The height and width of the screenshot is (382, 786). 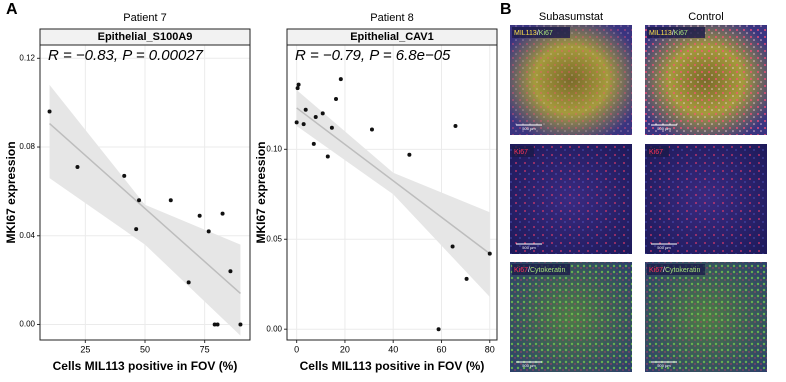 What do you see at coordinates (571, 17) in the screenshot?
I see `column-header: Subasumstat` at bounding box center [571, 17].